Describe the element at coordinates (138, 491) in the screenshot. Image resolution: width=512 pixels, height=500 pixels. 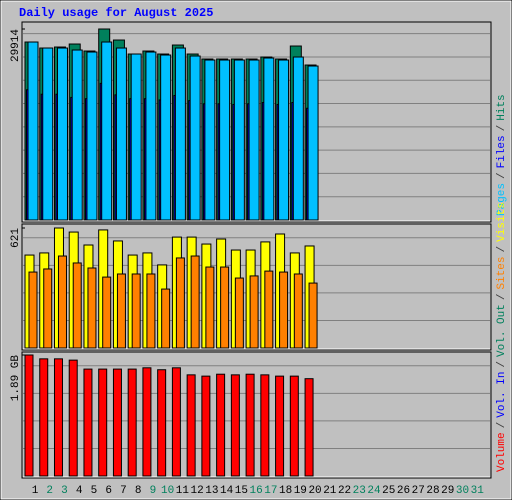
I see `x-tick-label: 8` at that location.